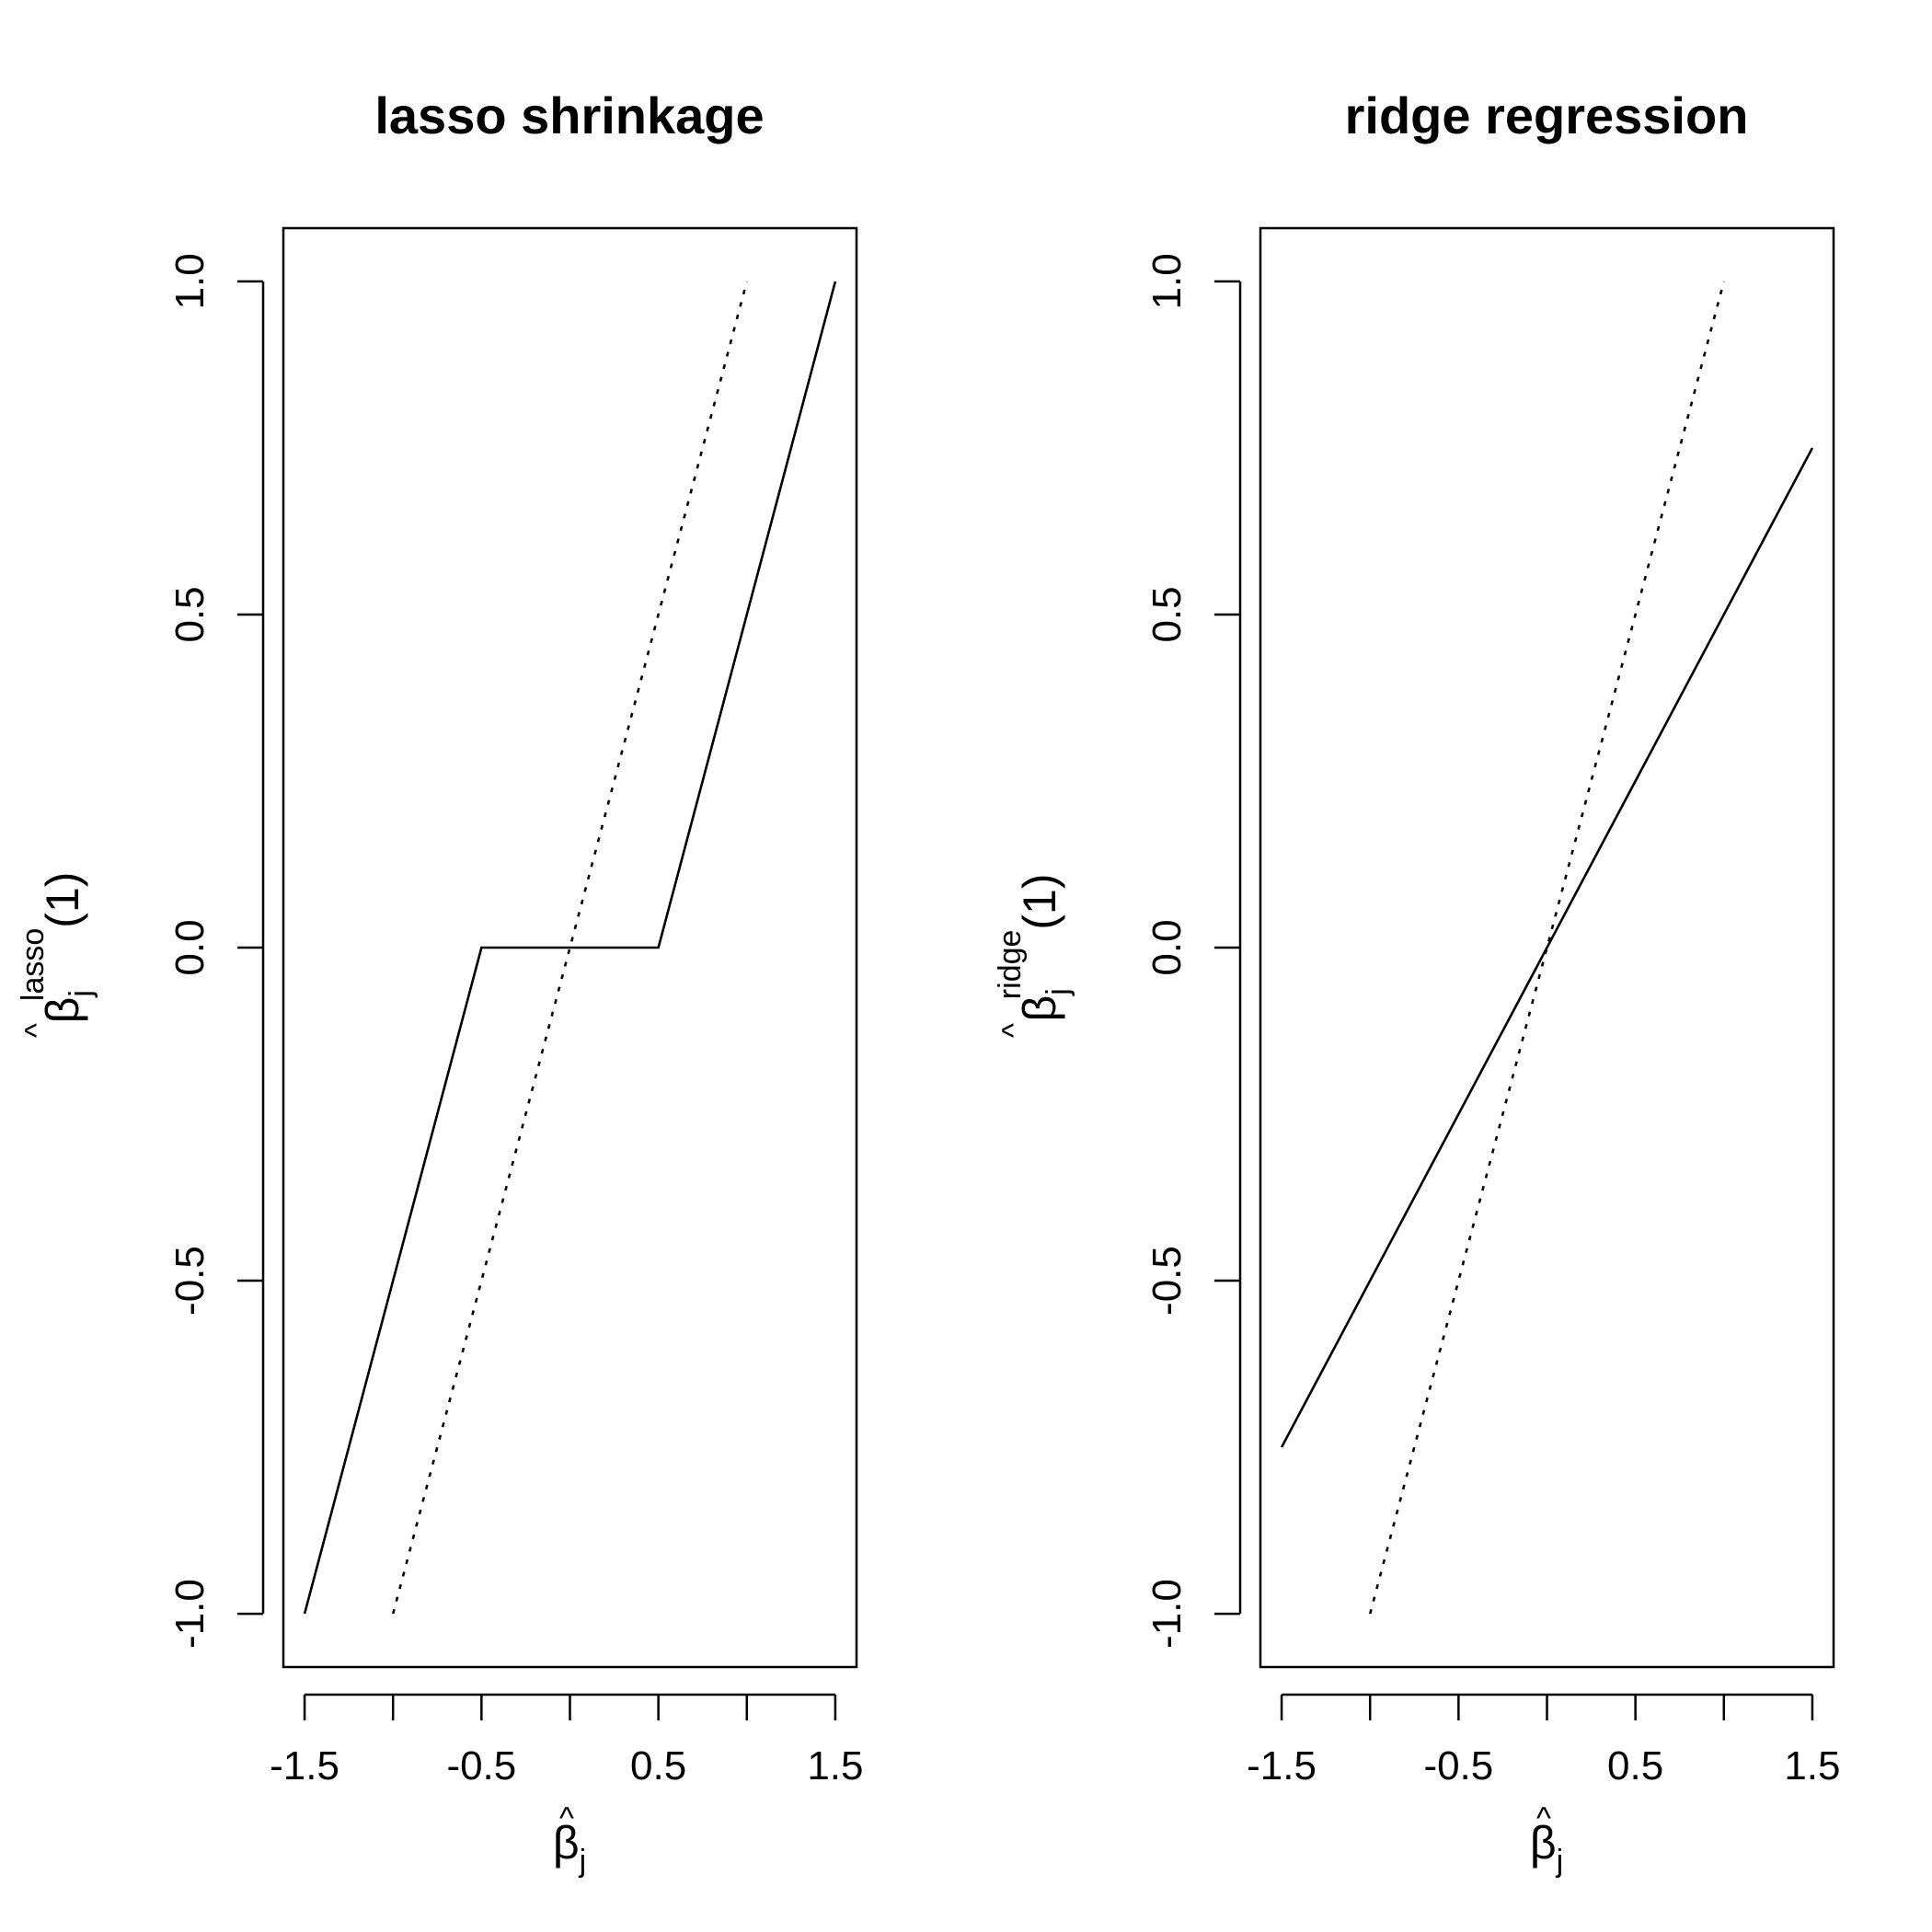 This screenshot has width=1932, height=1932. I want to click on y-axis-label: βjlasso(1), so click(57, 948).